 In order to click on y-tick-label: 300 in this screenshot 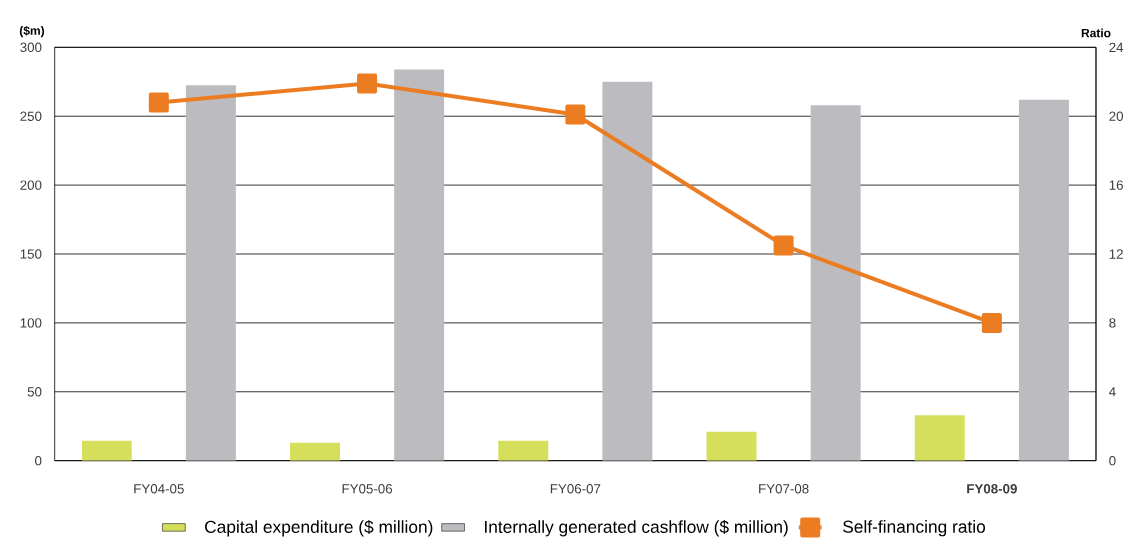, I will do `click(31, 47)`.